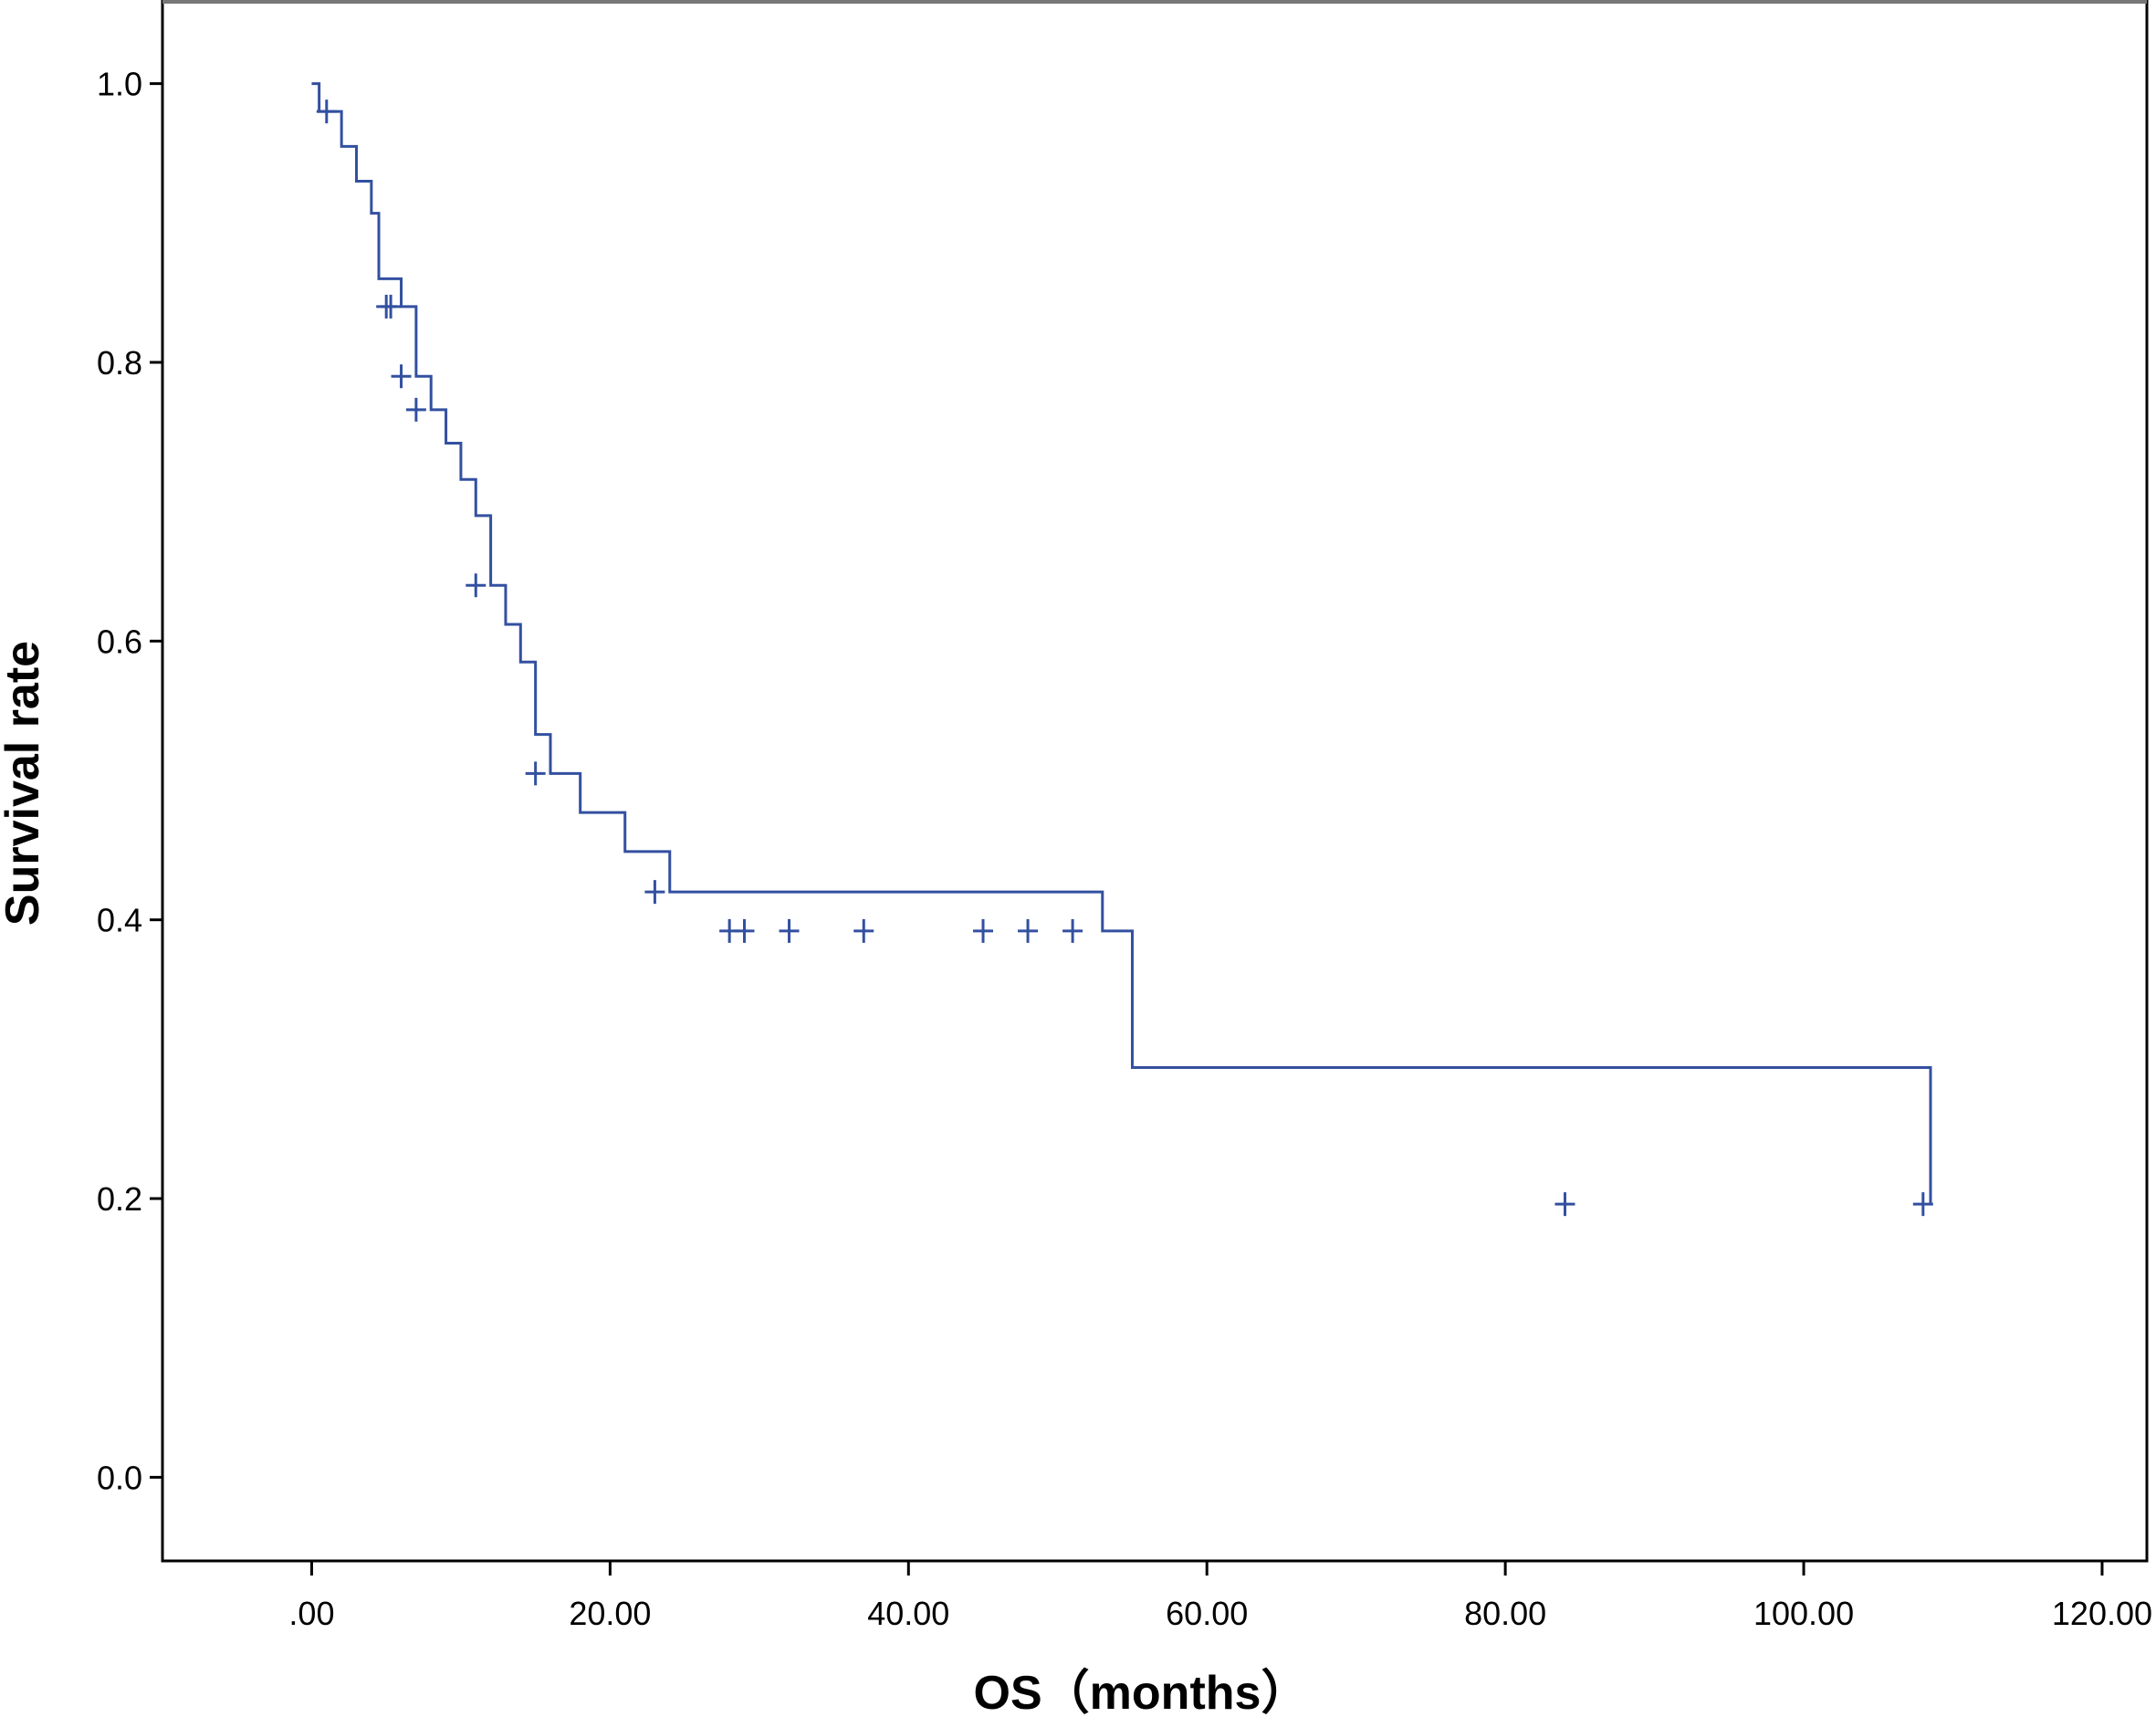 The height and width of the screenshot is (1717, 2156). I want to click on y-axis-ticks: 0.0 0.2 0.4 0.6 0.8 1.0, so click(129, 781).